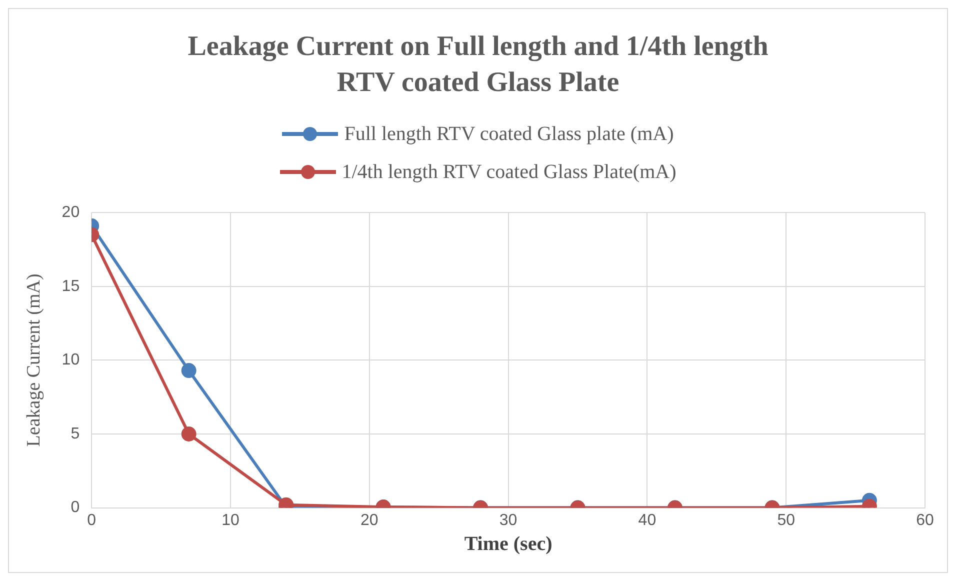 This screenshot has height=581, width=956. Describe the element at coordinates (647, 520) in the screenshot. I see `x-tick-label: 40` at that location.